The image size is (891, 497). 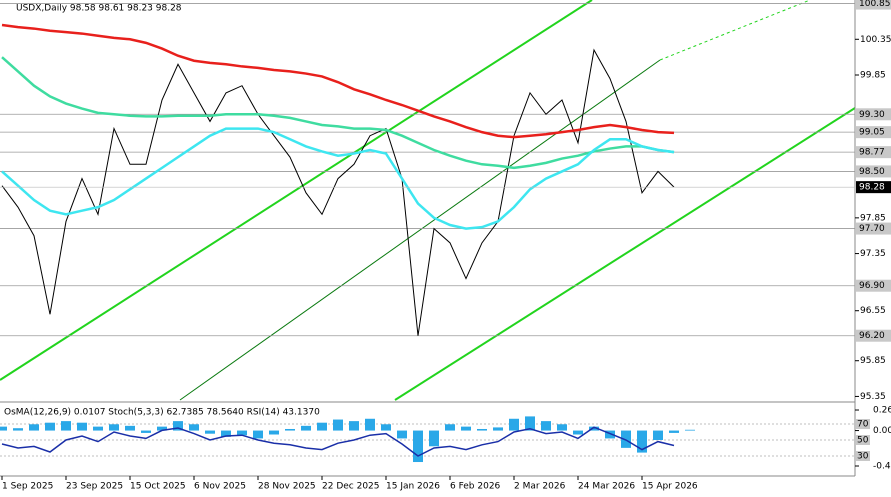 I want to click on x-tick-label: 28 Nov 2025, so click(x=287, y=487).